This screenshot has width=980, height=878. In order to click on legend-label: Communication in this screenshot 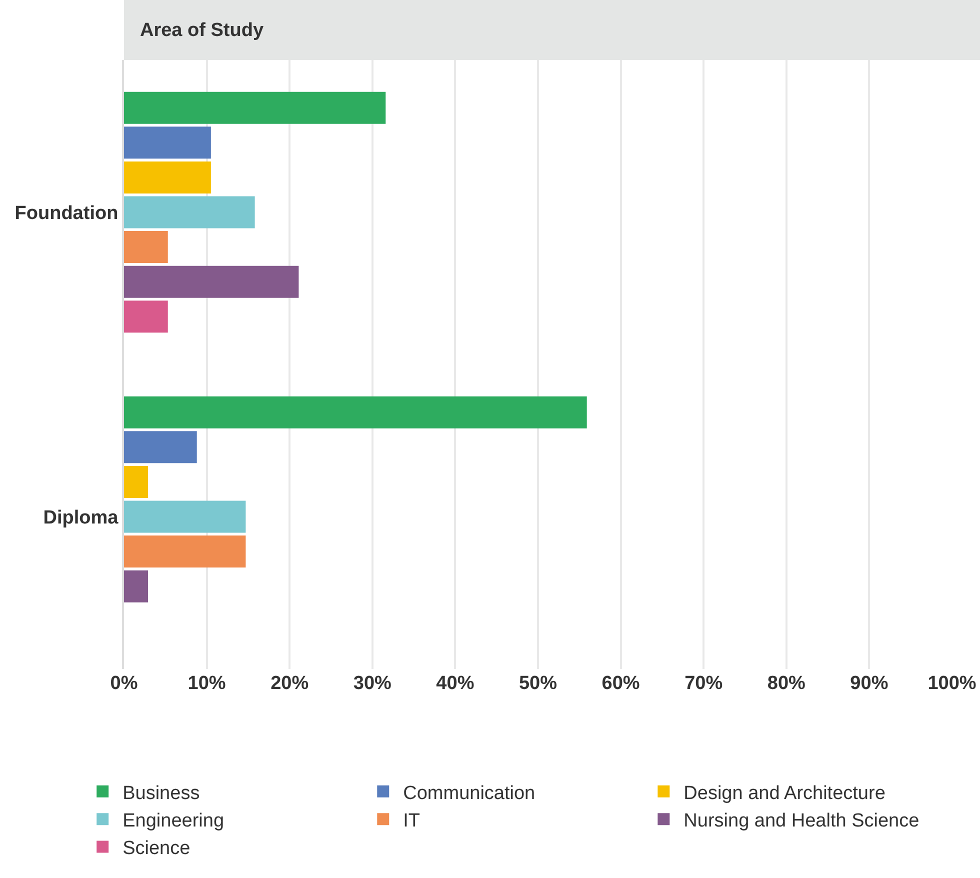, I will do `click(469, 793)`.